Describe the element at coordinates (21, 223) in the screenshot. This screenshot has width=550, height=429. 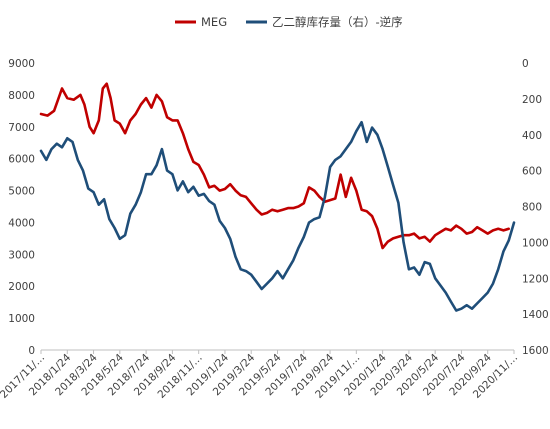
I see `y-left-tick-label: 4000` at that location.